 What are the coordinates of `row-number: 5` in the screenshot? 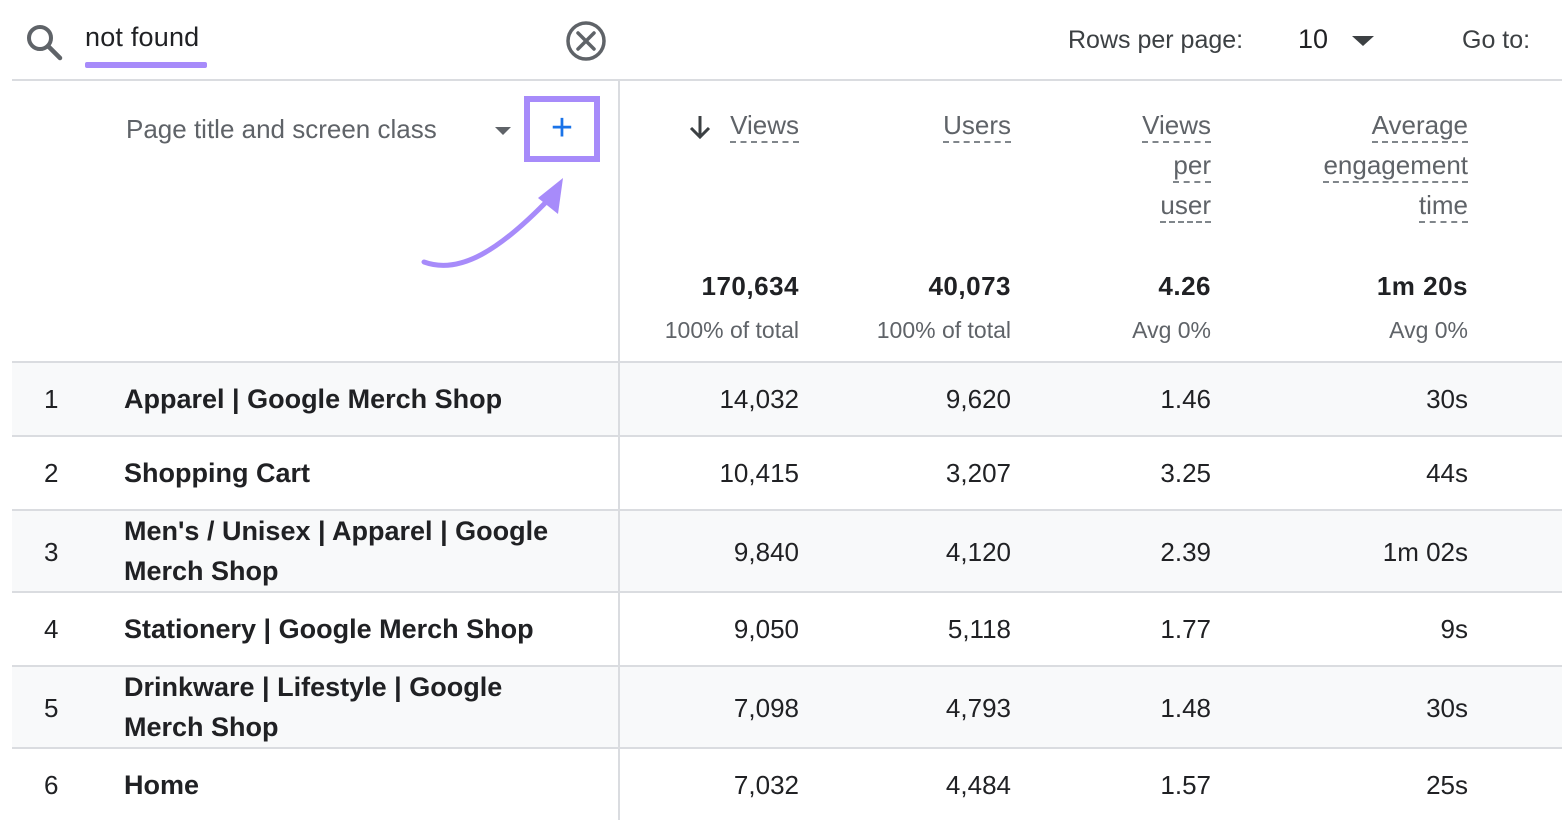 It's located at (51, 708).